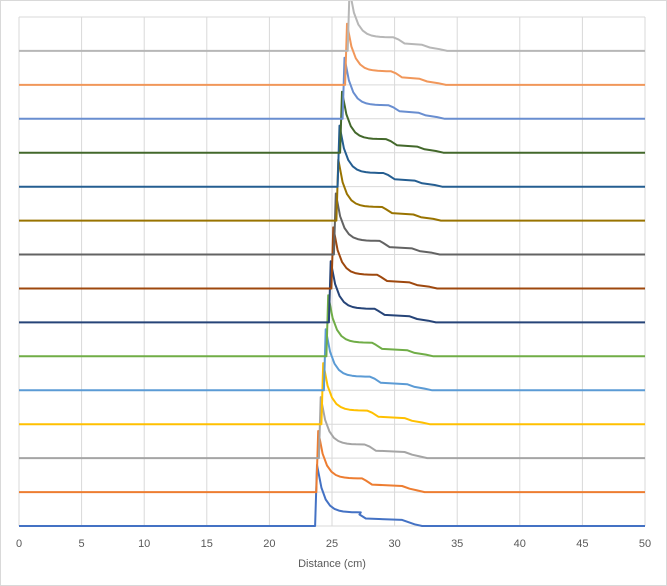  Describe the element at coordinates (457, 544) in the screenshot. I see `x-tick-label: 35` at that location.